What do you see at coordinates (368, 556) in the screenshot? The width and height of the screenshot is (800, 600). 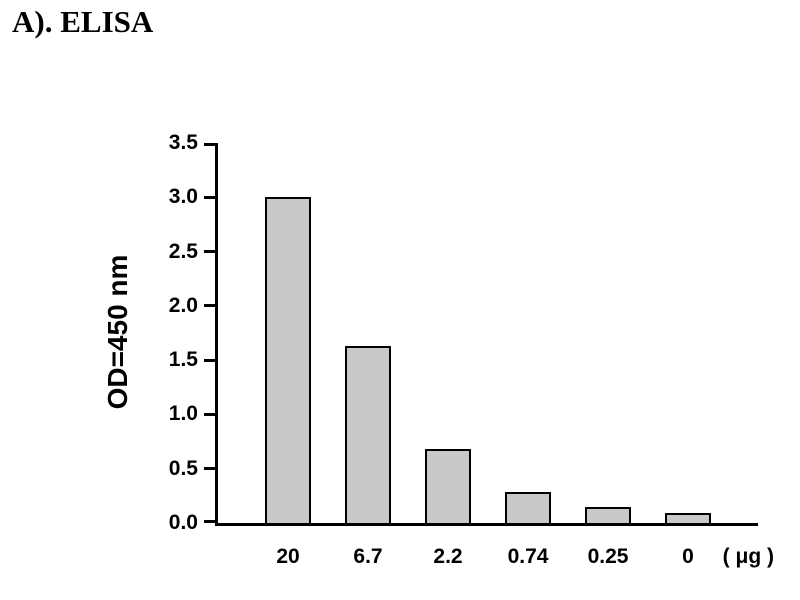 I see `x-tick-label: 6.7` at bounding box center [368, 556].